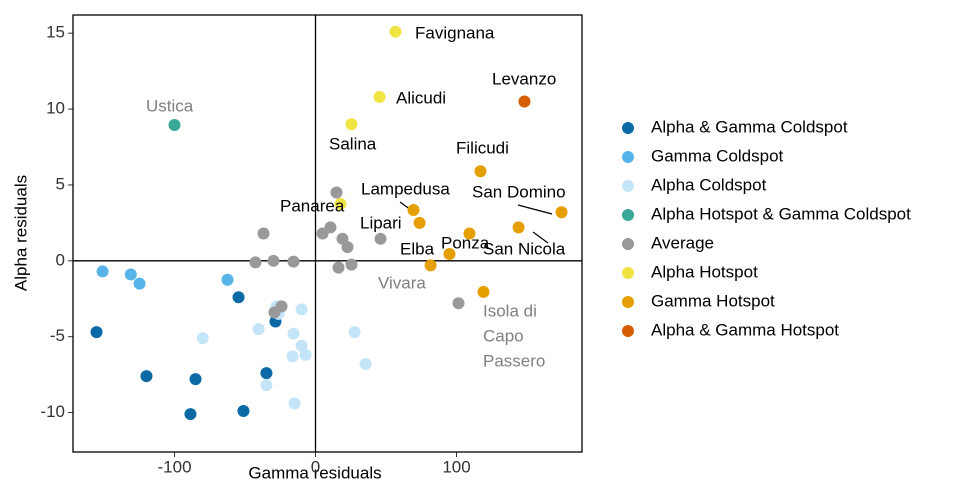 This screenshot has height=485, width=966. What do you see at coordinates (510, 310) in the screenshot?
I see `point-label: Isola di` at bounding box center [510, 310].